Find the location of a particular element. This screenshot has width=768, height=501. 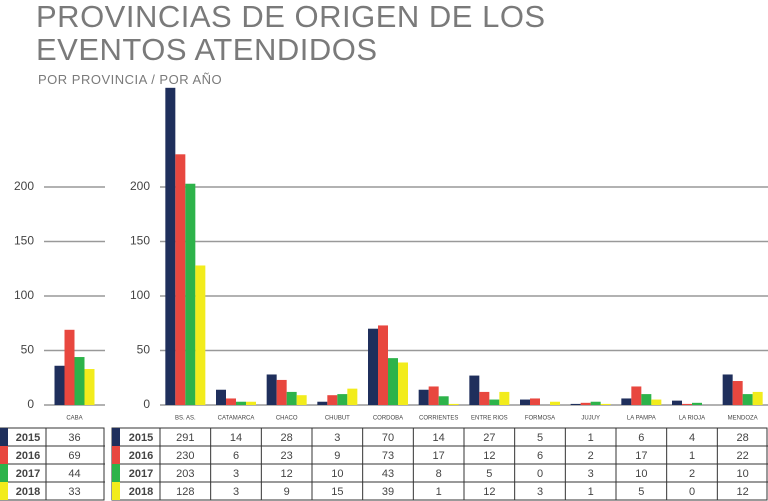

table-value: 33 is located at coordinates (74, 492).